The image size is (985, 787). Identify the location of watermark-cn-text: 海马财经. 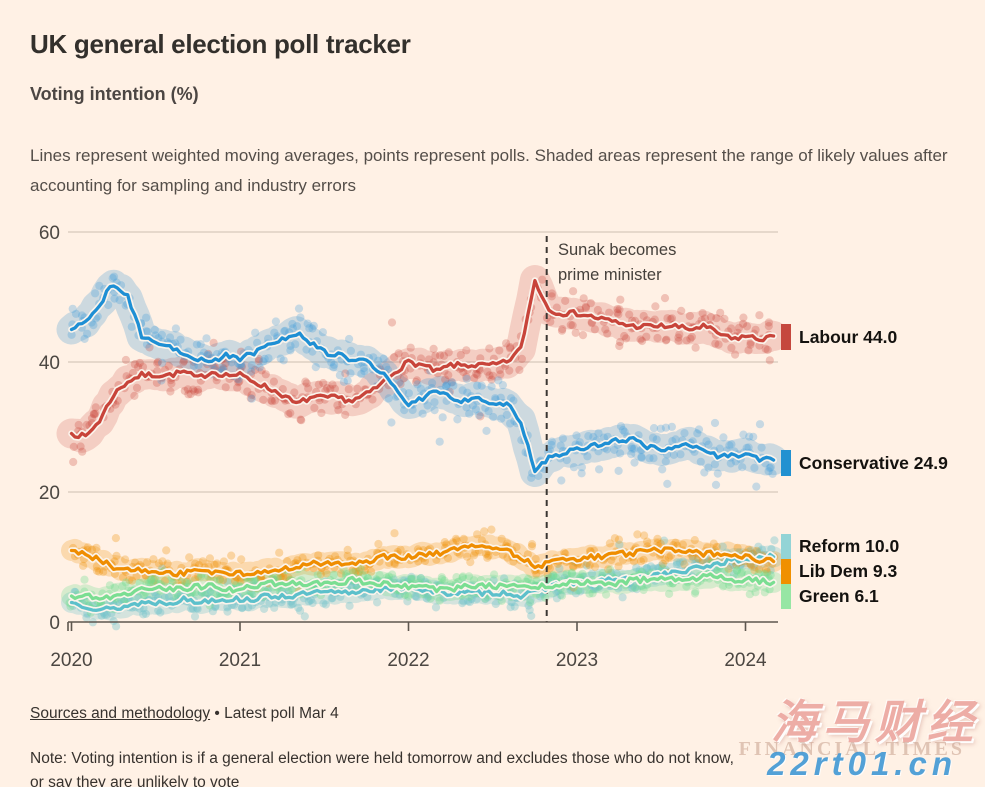
(875, 722).